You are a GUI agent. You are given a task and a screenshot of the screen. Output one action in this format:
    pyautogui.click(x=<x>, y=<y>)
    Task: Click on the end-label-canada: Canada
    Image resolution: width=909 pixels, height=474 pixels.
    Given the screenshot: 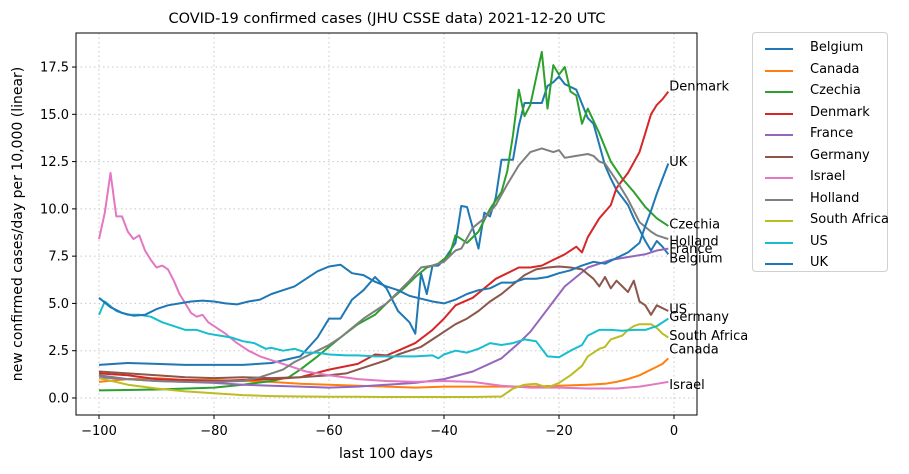 What is the action you would take?
    pyautogui.click(x=693, y=349)
    